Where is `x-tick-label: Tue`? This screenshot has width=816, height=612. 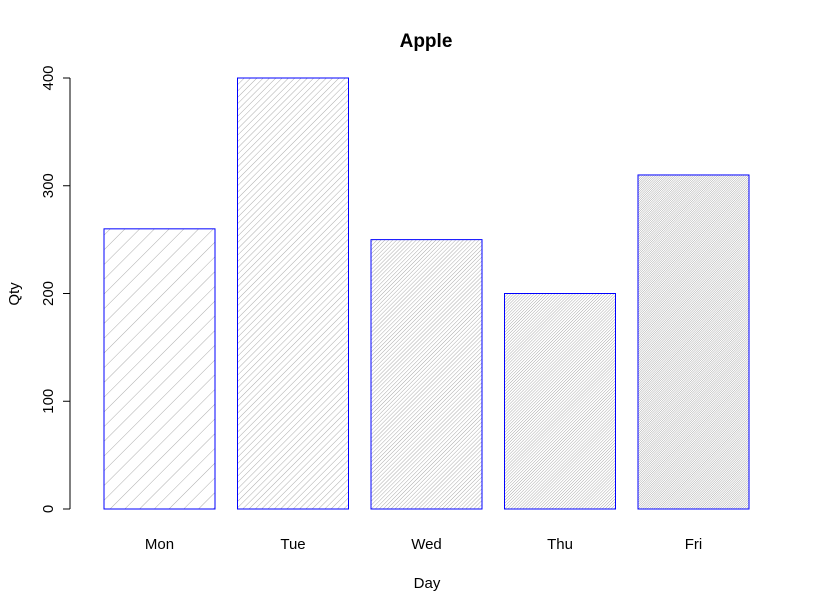
x-tick-label: Tue is located at coordinates (292, 544).